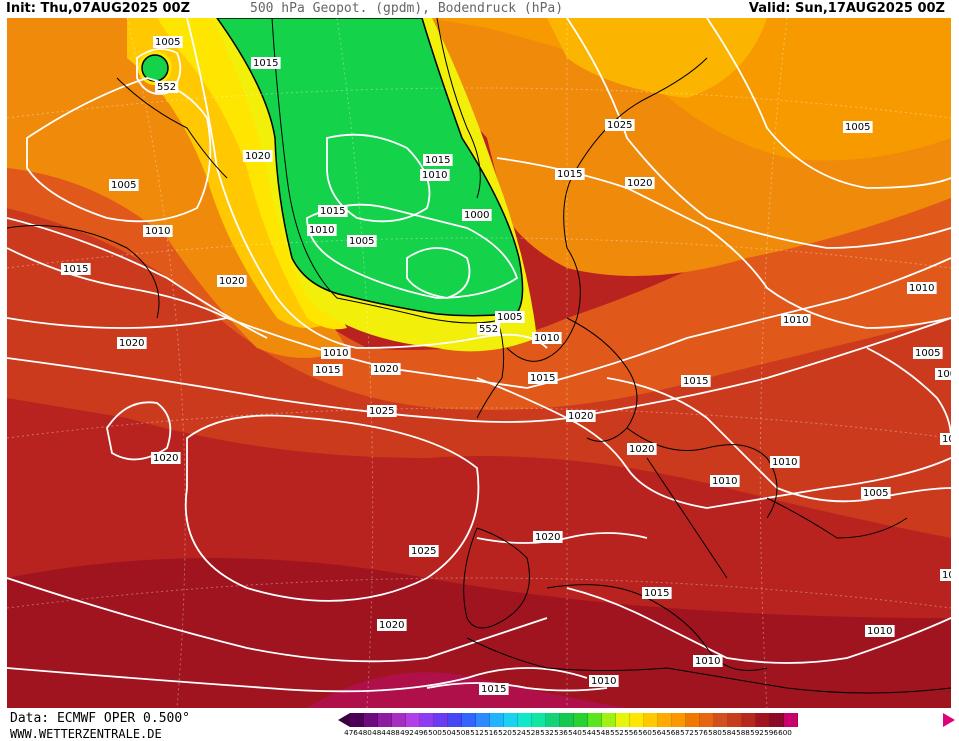 The height and width of the screenshot is (741, 959). I want to click on colorbar-tick-label: 588, so click(743, 732).